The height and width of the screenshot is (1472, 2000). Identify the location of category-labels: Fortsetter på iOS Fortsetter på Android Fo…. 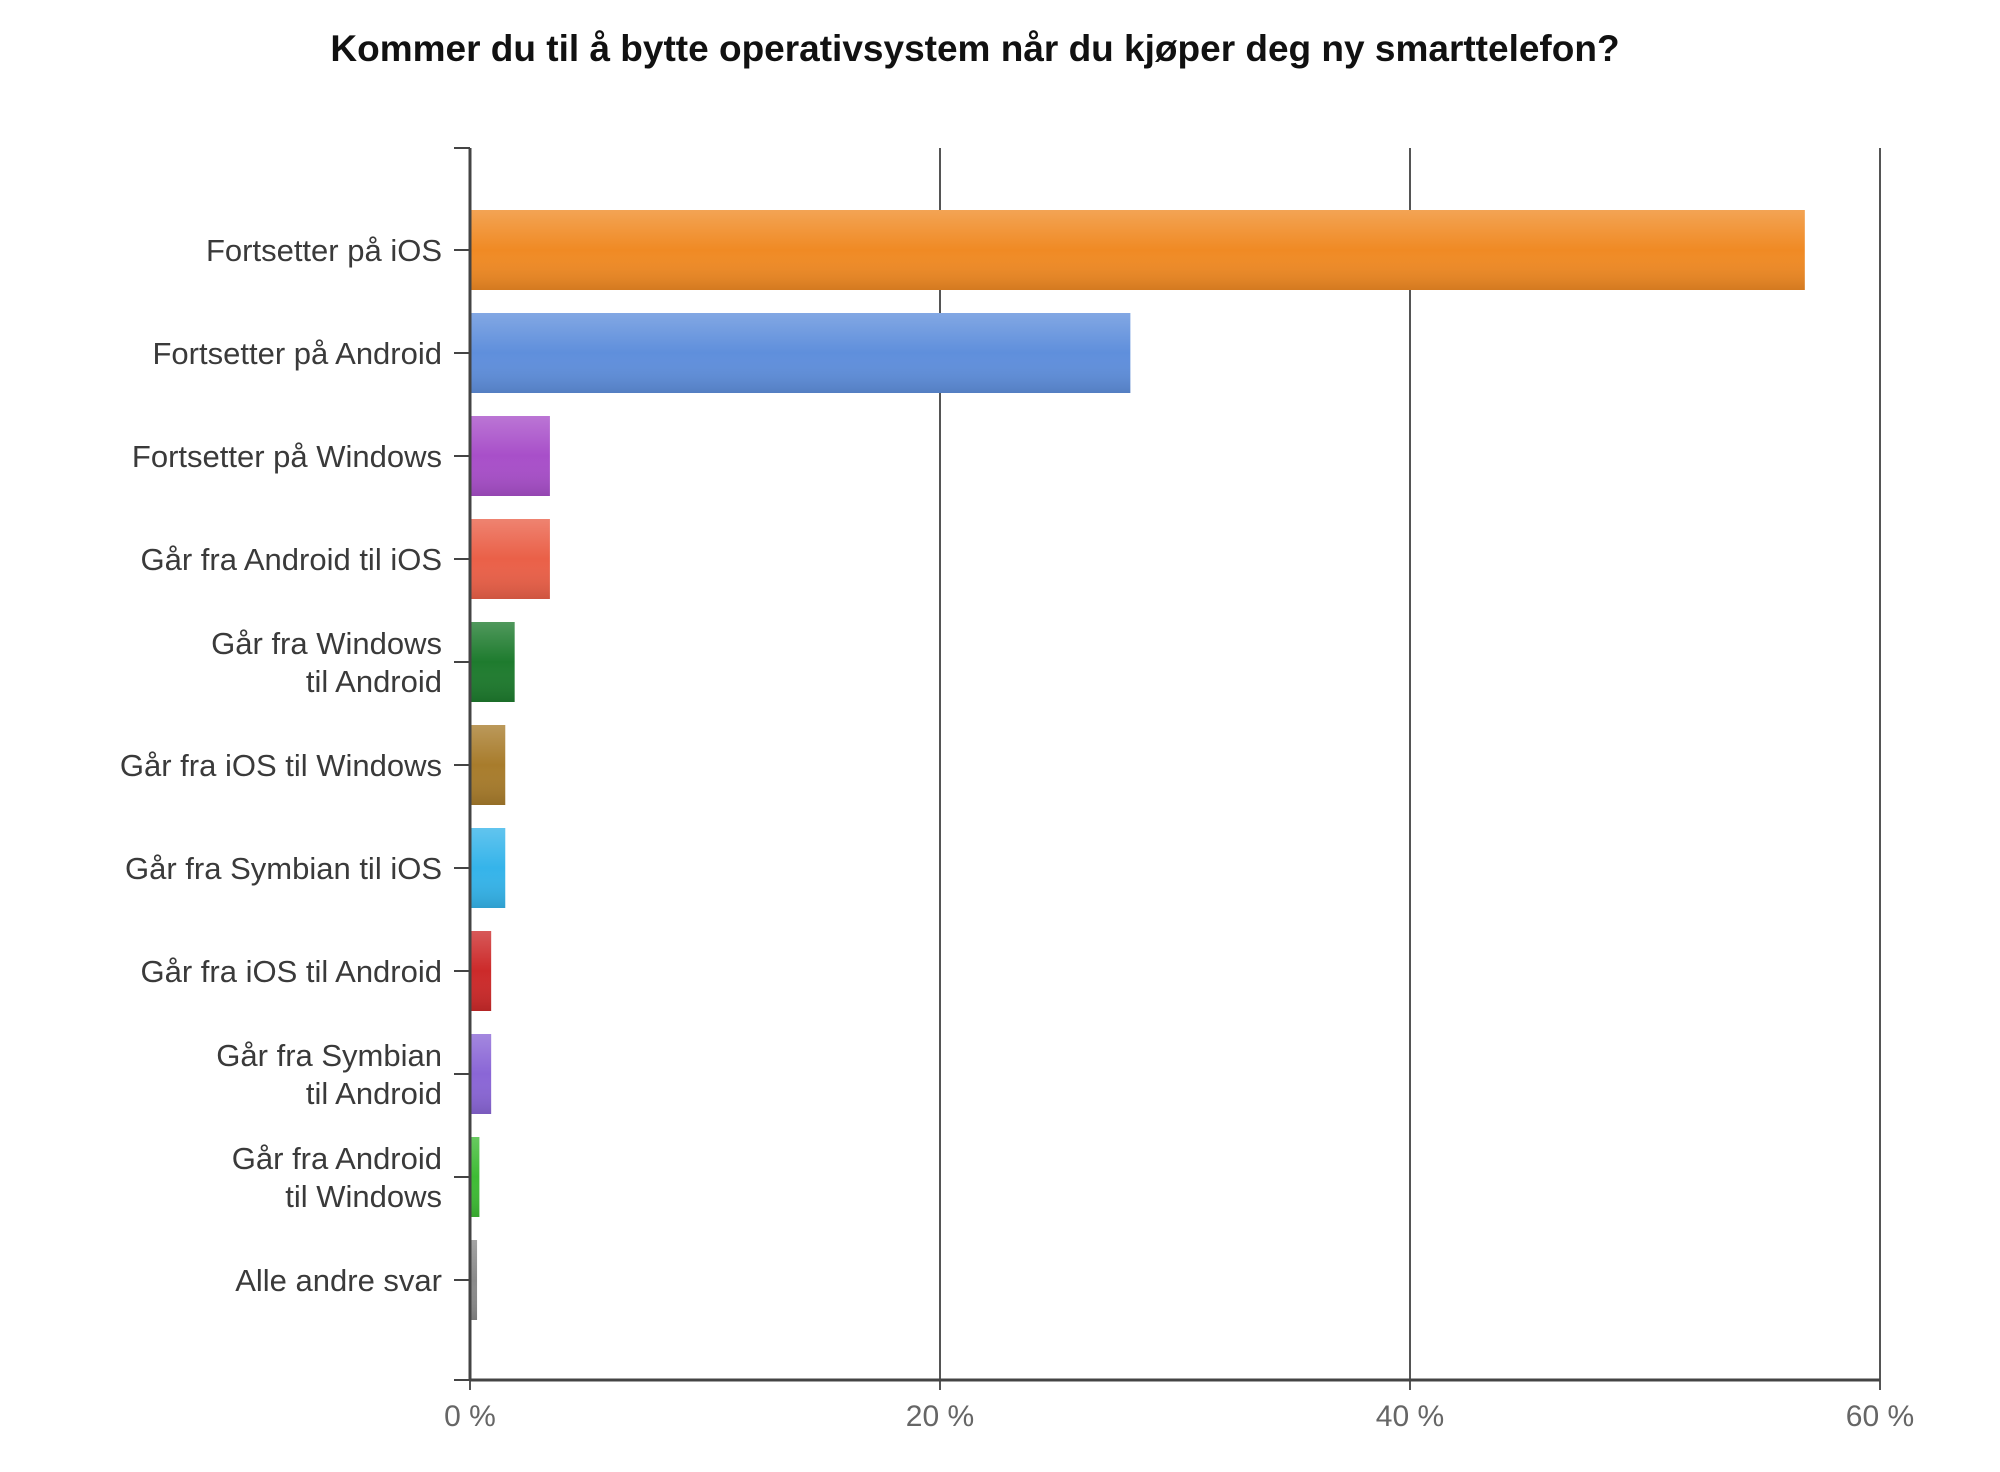
(281, 765).